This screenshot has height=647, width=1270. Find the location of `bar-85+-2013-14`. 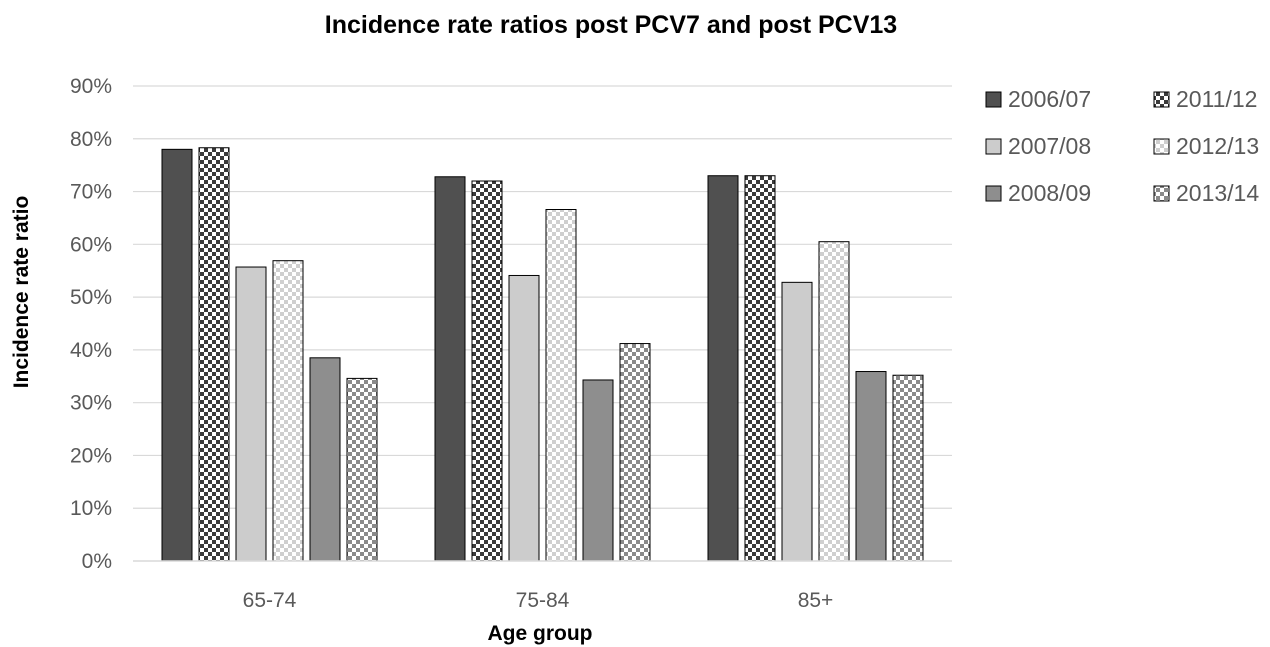

bar-85+-2013-14 is located at coordinates (908, 468).